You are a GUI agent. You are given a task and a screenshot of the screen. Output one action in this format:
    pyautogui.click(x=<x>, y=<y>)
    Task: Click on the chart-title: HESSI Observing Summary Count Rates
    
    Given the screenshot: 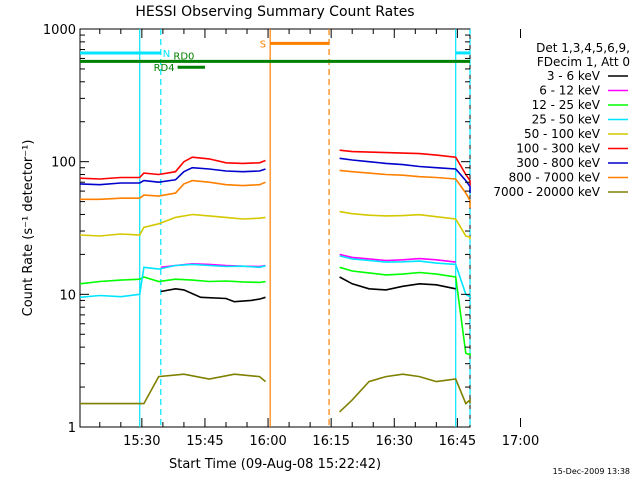 What is the action you would take?
    pyautogui.click(x=274, y=12)
    